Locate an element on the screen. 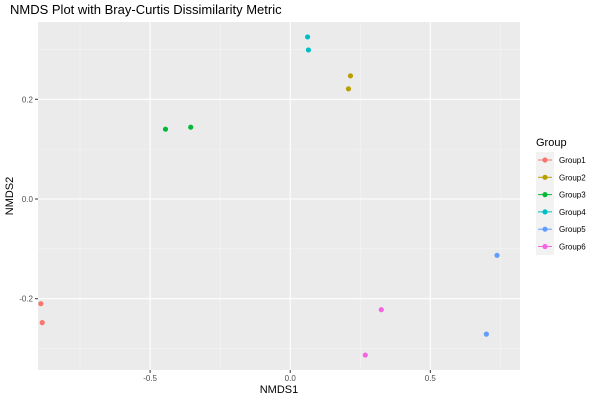 This screenshot has width=600, height=400. legend-key-point-group1 is located at coordinates (545, 160).